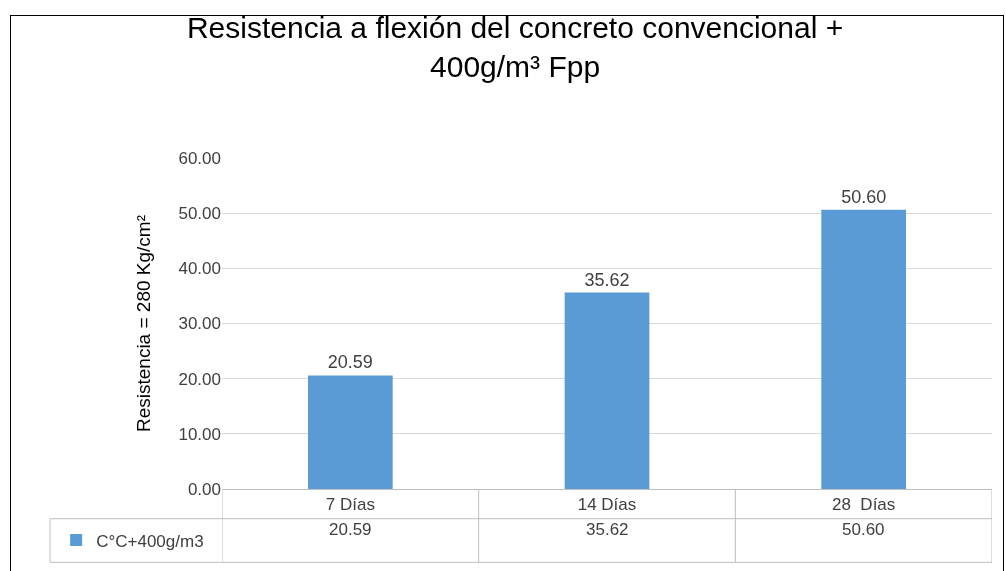 The width and height of the screenshot is (1006, 571). What do you see at coordinates (144, 323) in the screenshot?
I see `y-axis-title: Resistencia = 280 Kg/cm²` at bounding box center [144, 323].